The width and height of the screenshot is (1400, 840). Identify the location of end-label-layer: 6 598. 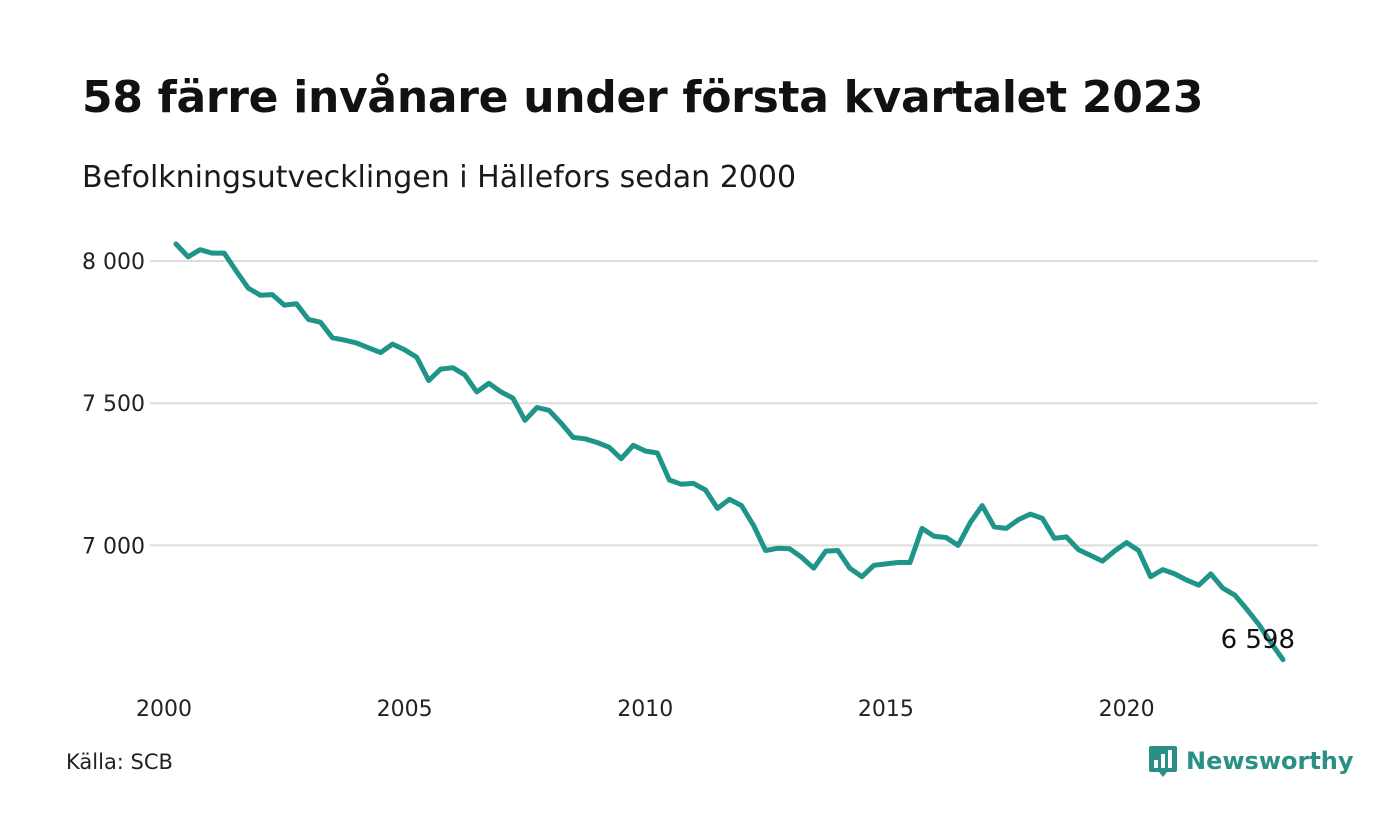
(1258, 640).